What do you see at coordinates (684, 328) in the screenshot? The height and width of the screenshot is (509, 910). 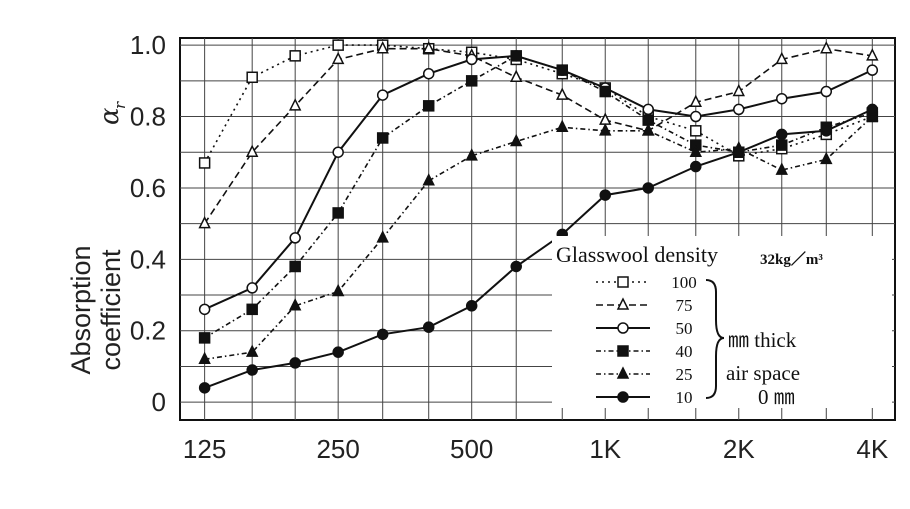 I see `legend-label: 50` at bounding box center [684, 328].